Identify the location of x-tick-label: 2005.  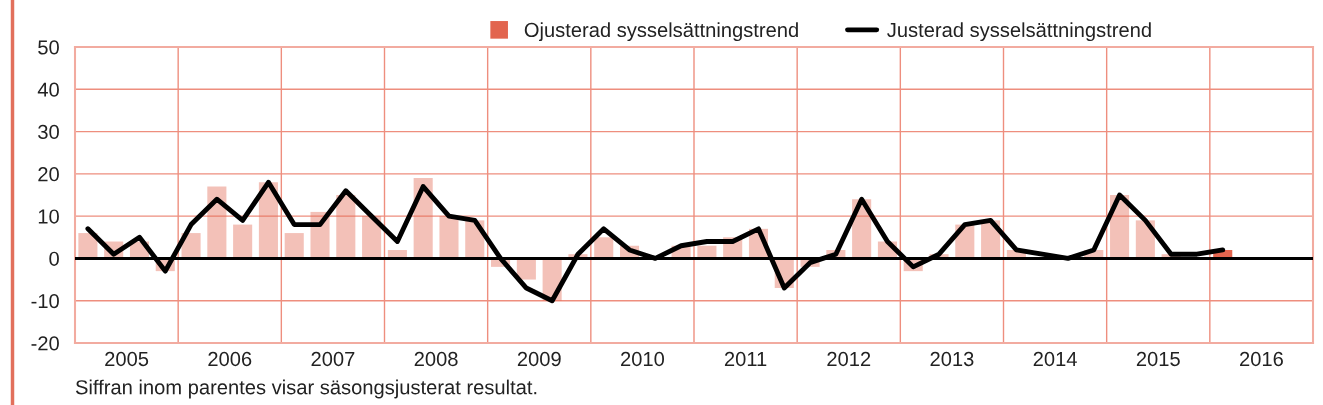
(127, 359).